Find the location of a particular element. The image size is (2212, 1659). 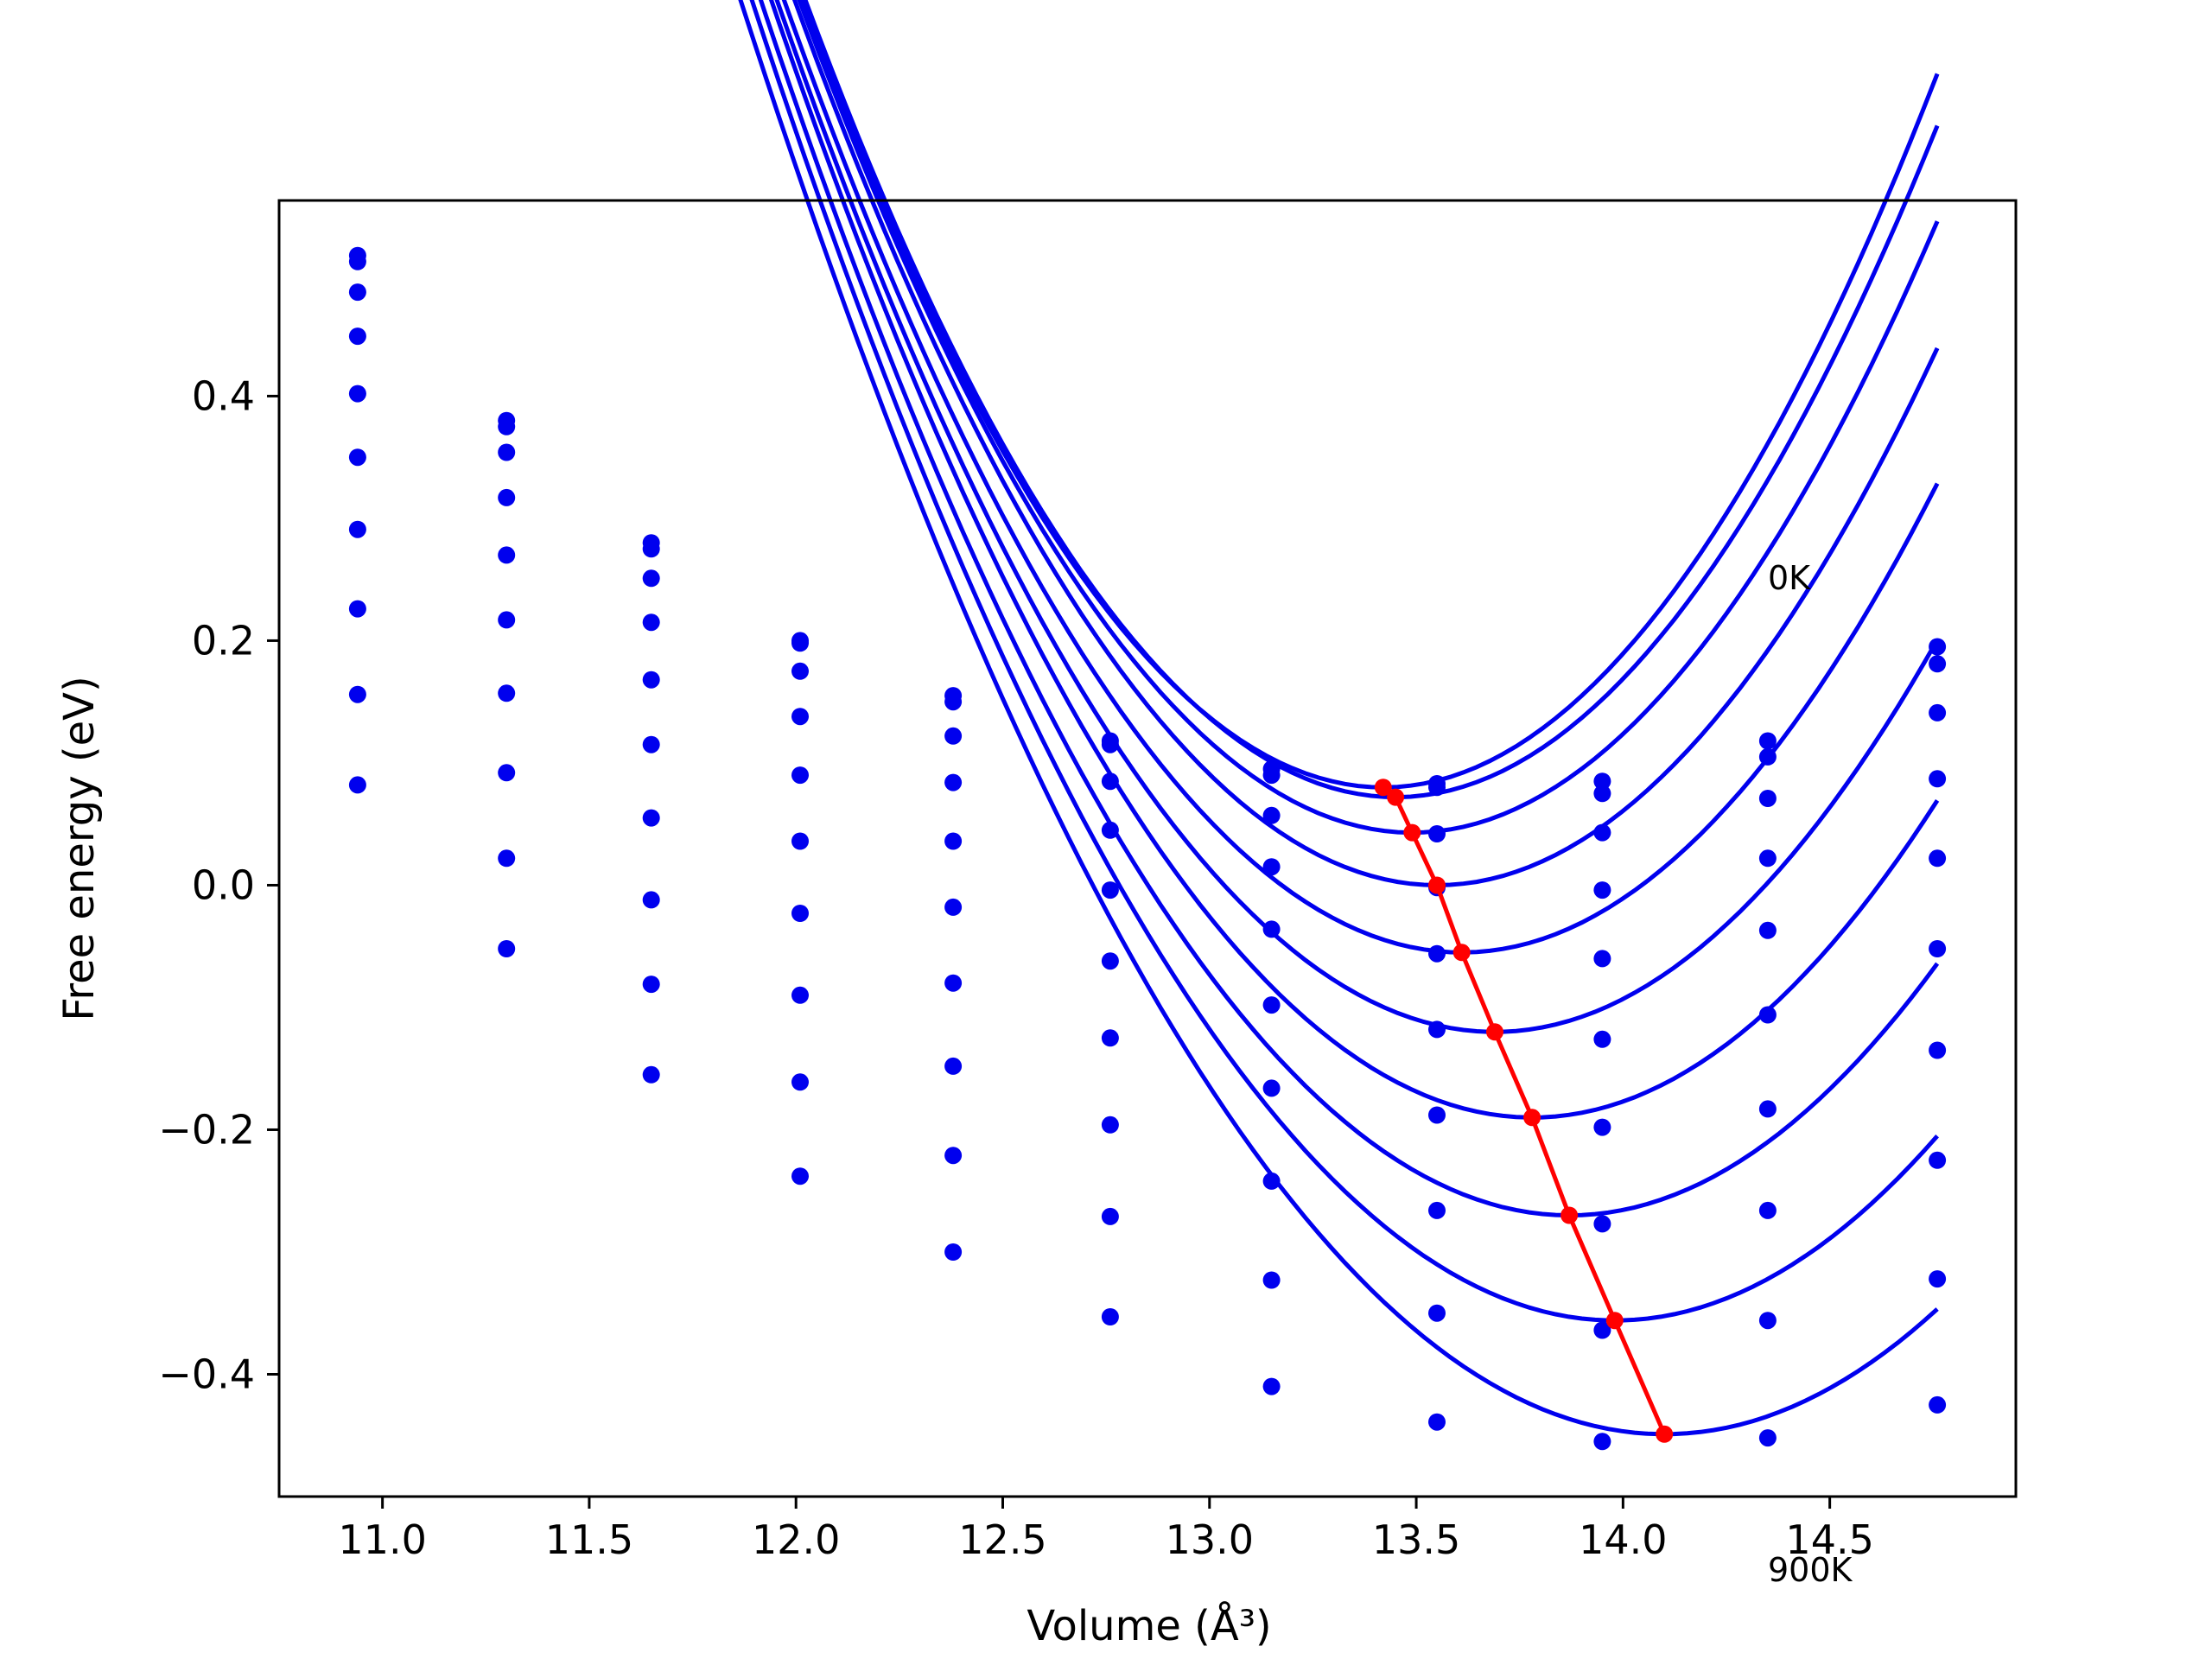

x-tick-label-4: 13.0 is located at coordinates (1210, 1539).